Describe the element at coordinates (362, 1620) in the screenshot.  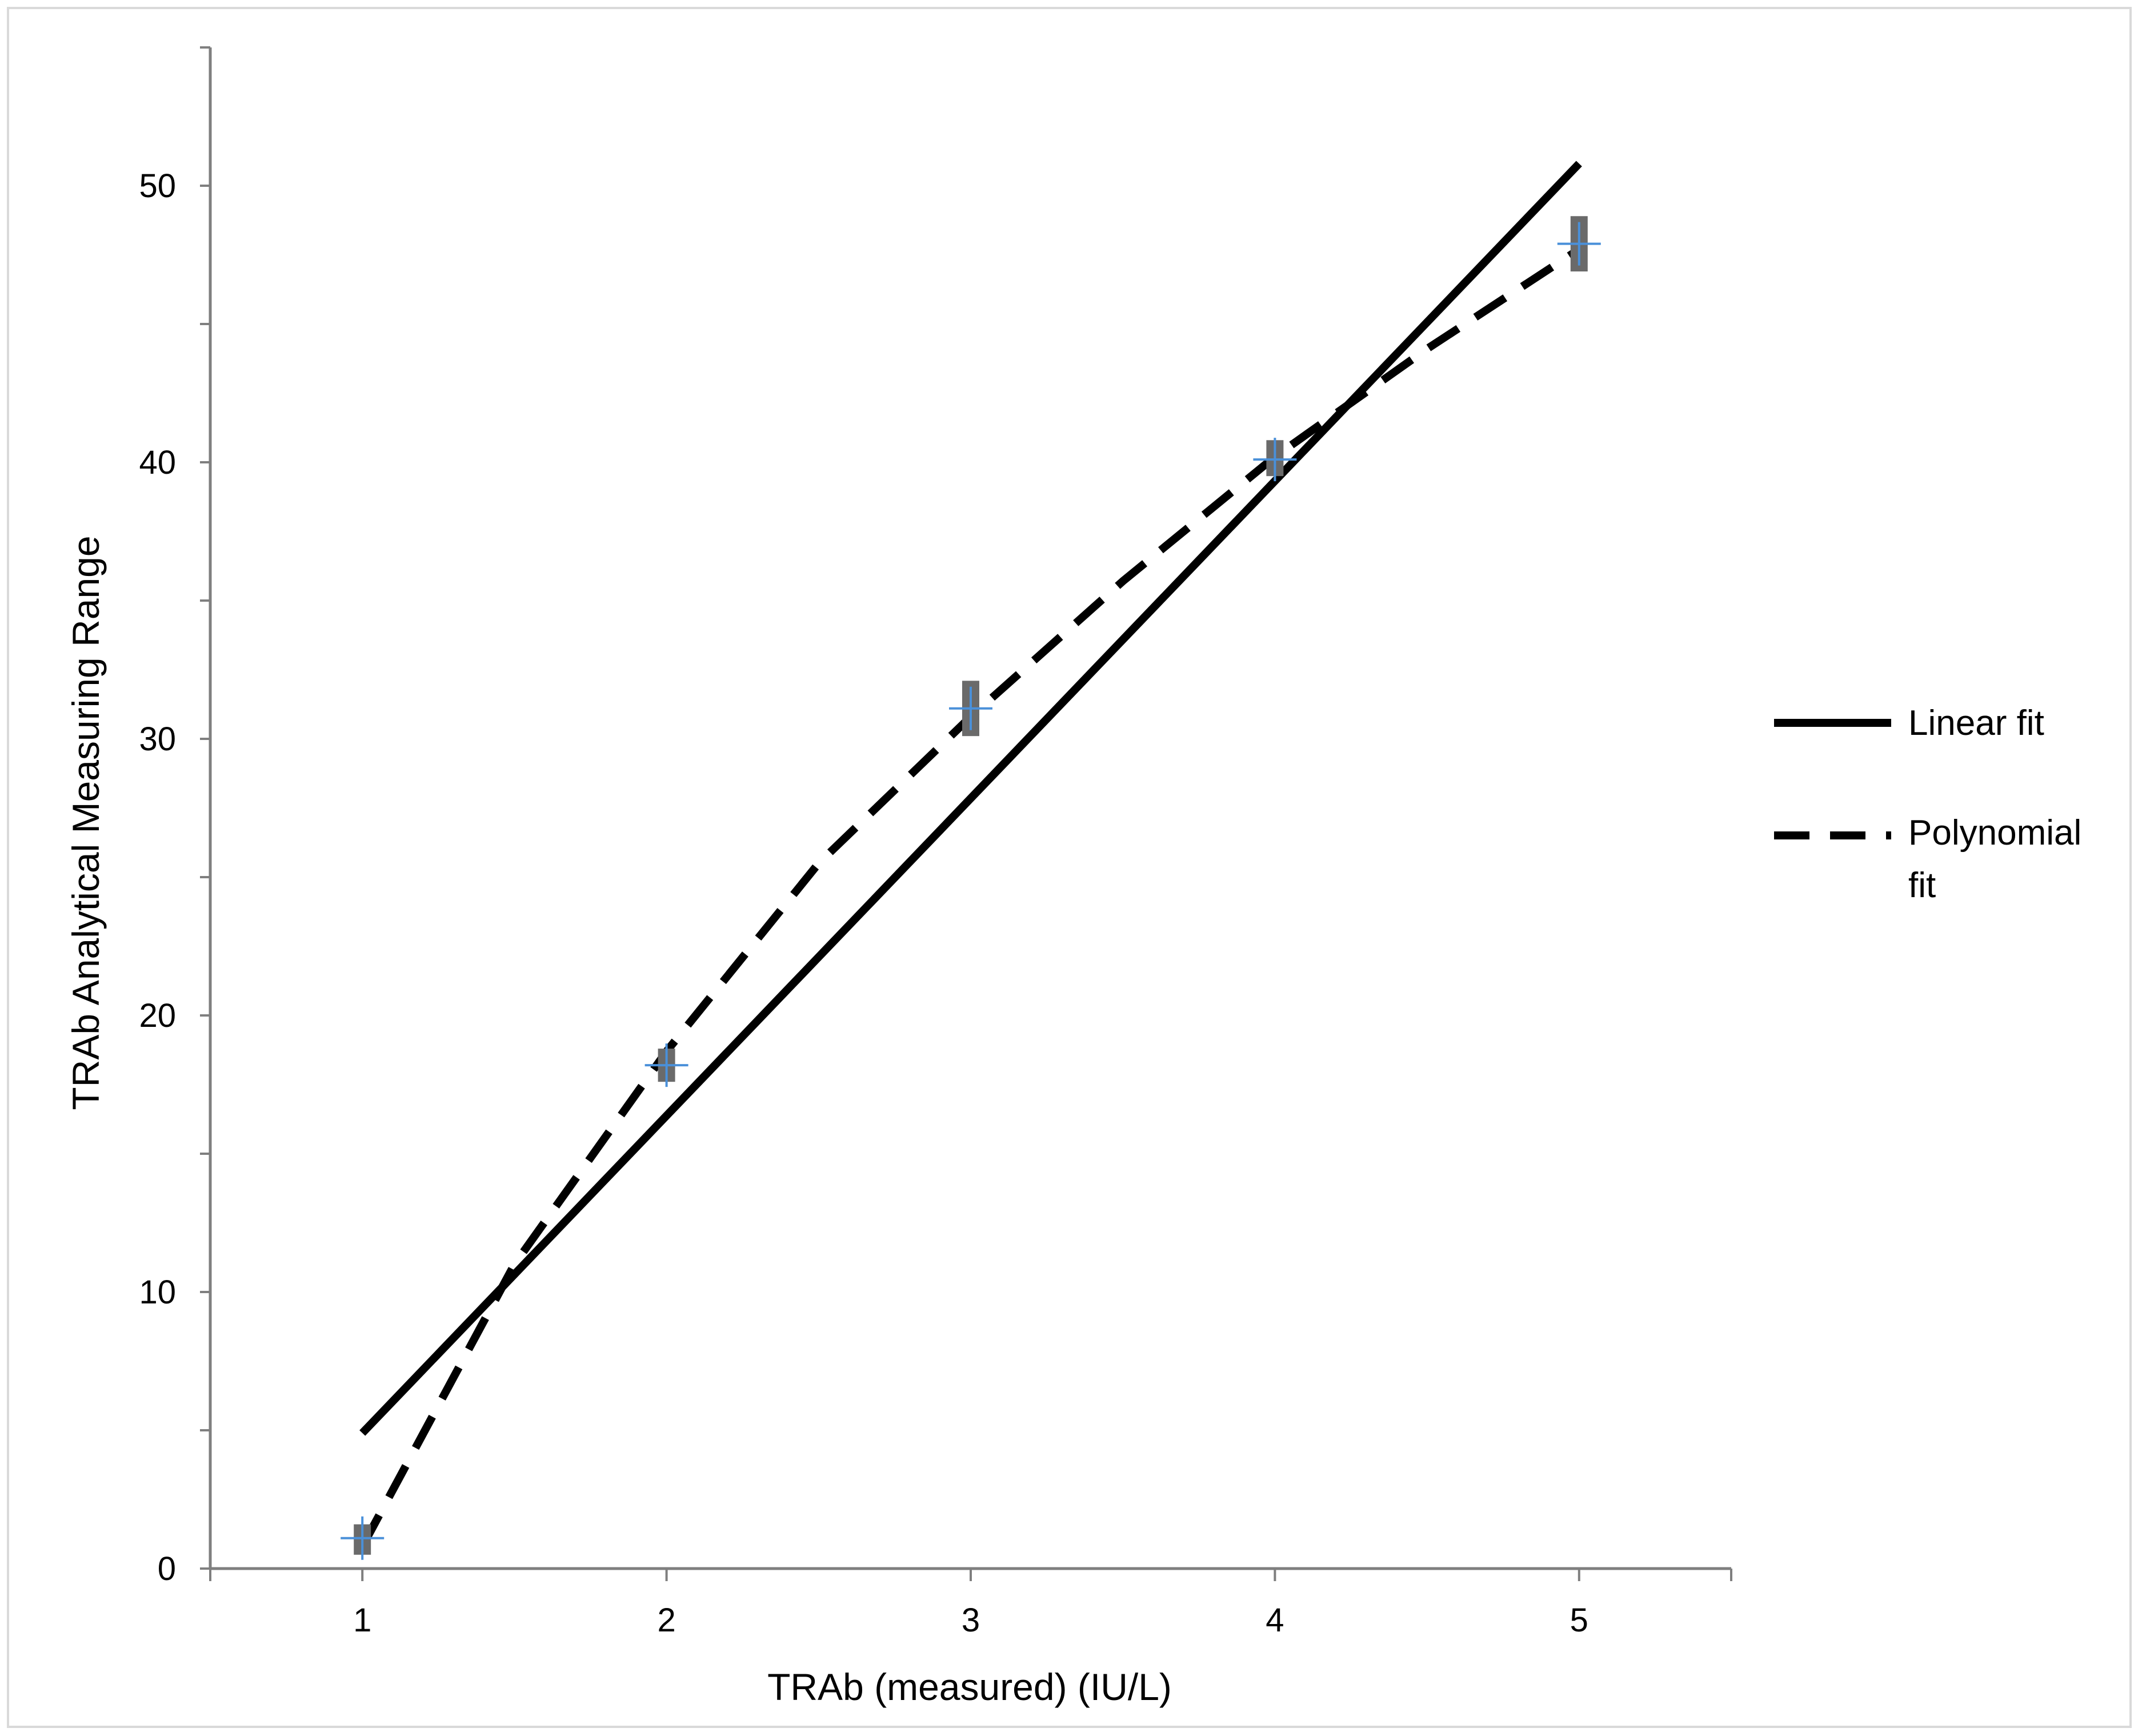
I see `x-tick-label: 1` at that location.